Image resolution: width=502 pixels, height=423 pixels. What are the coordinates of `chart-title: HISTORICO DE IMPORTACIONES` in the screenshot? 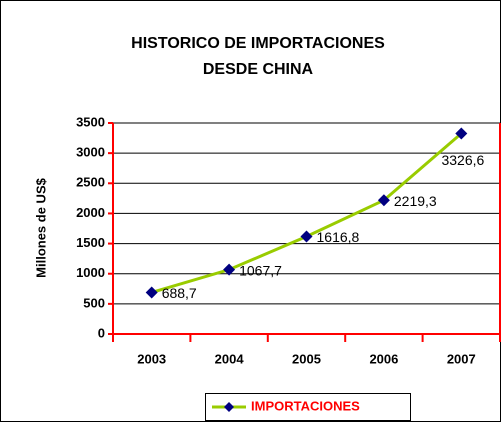 It's located at (258, 43).